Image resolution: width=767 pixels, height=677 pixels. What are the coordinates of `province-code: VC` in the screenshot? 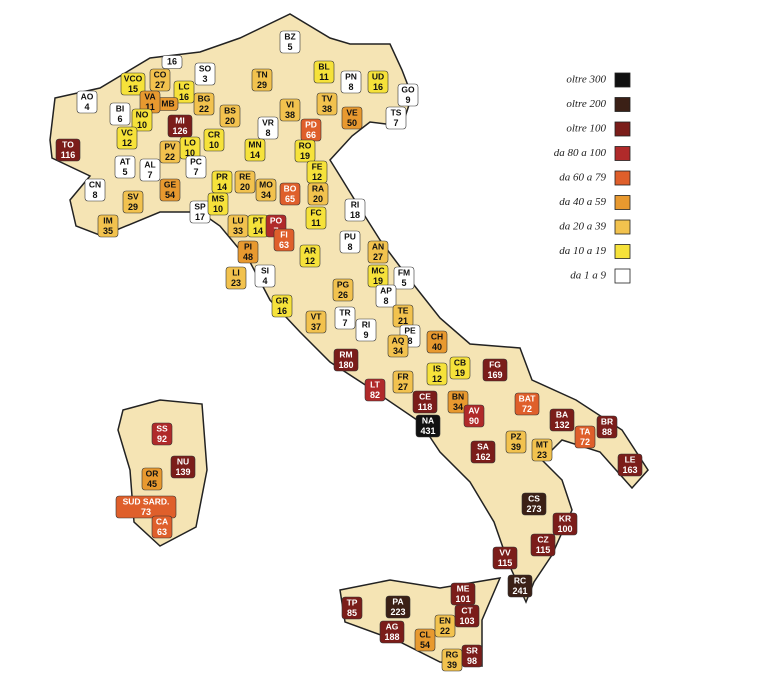 It's located at (127, 132).